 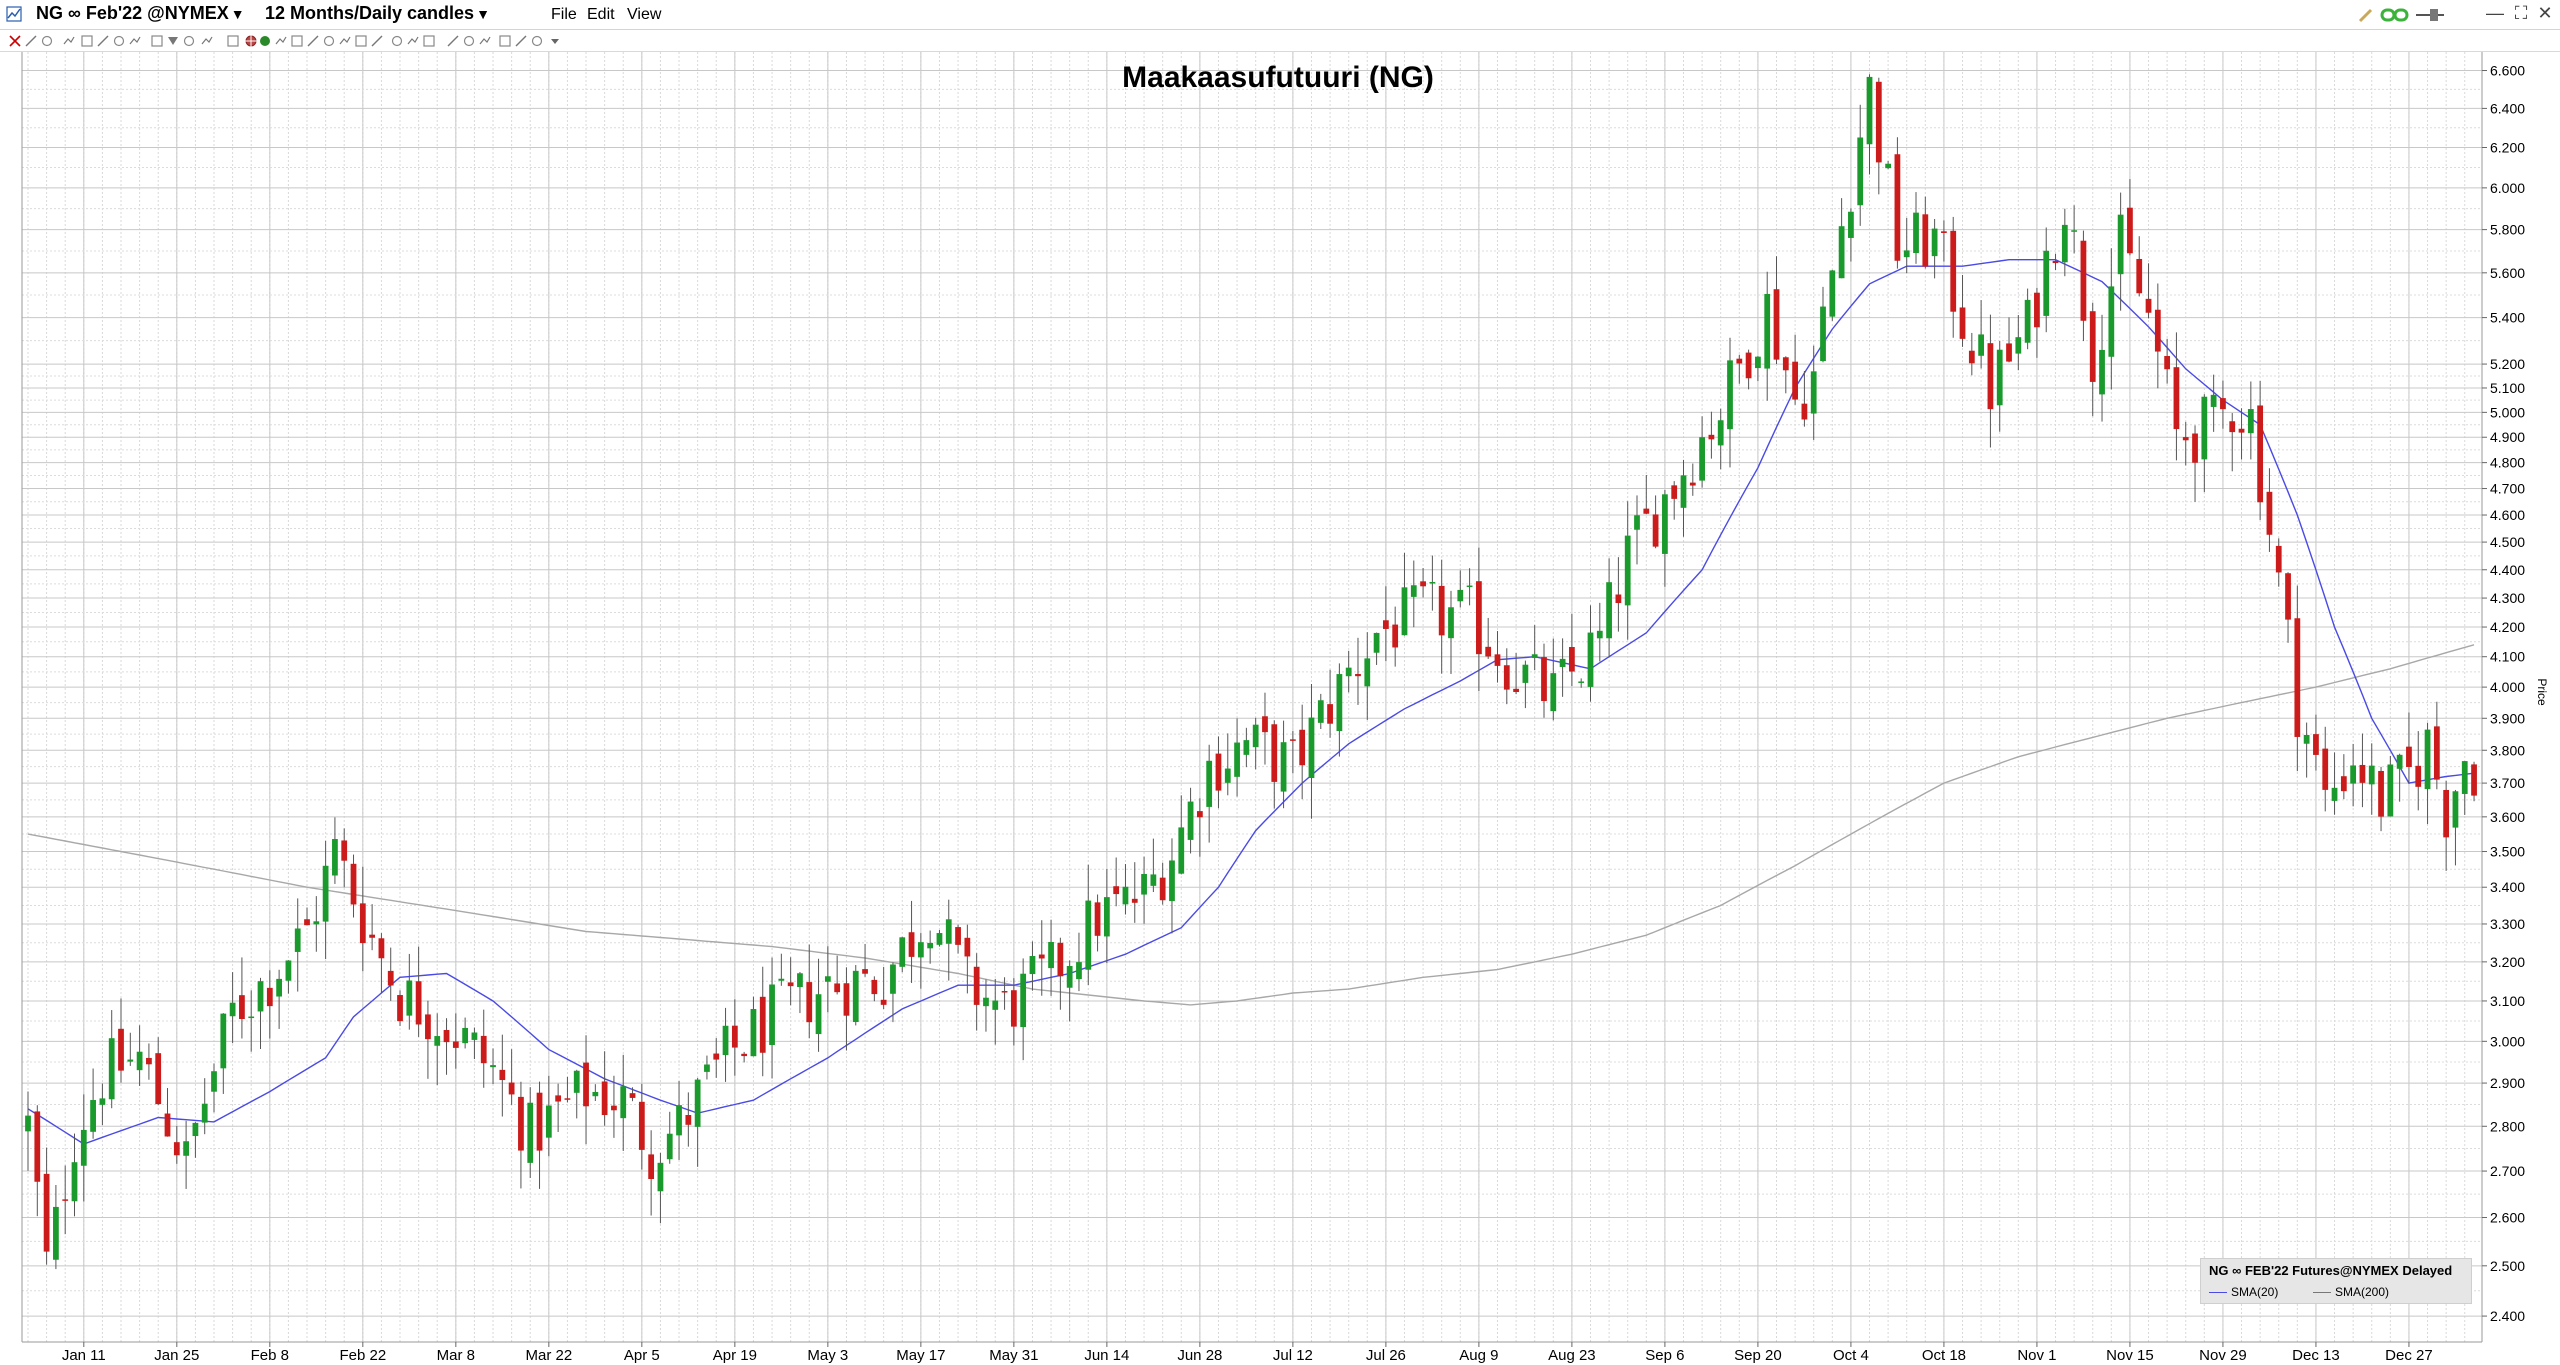 I want to click on fit-icon, so click(x=429, y=41).